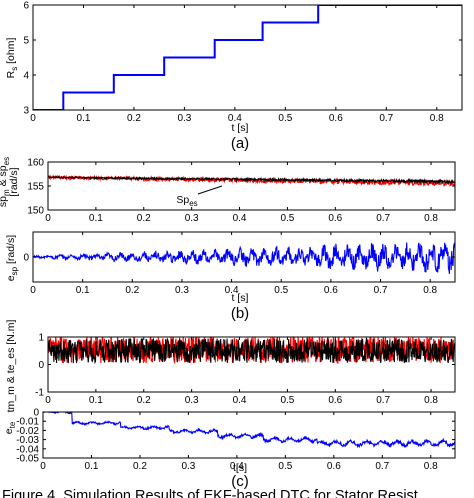 This screenshot has width=474, height=498. Describe the element at coordinates (26, 111) in the screenshot. I see `ytick-label-0-0: 3` at that location.